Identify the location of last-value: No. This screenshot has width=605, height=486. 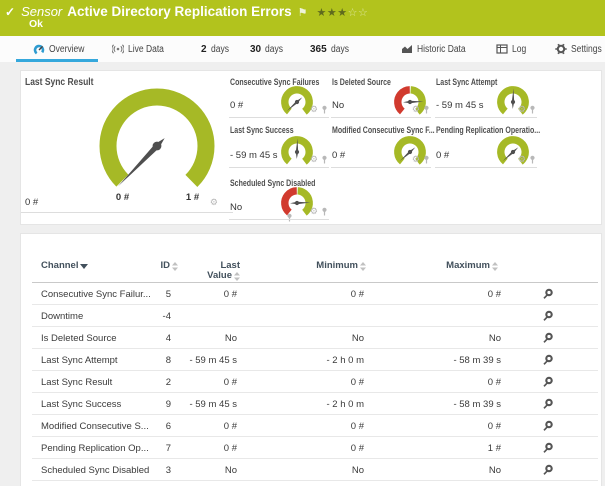
(230, 470).